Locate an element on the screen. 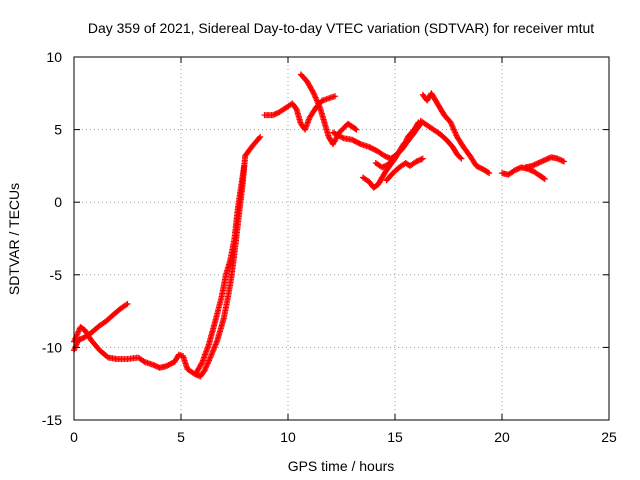 The width and height of the screenshot is (640, 480). y-tick-label: 10 is located at coordinates (54, 57).